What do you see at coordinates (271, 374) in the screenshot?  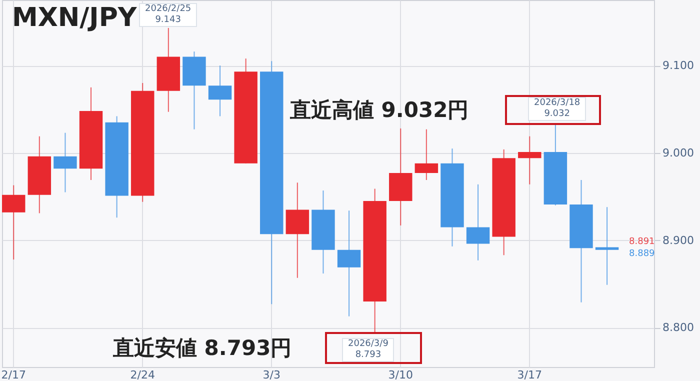 I see `x-tick-label: 3/3` at bounding box center [271, 374].